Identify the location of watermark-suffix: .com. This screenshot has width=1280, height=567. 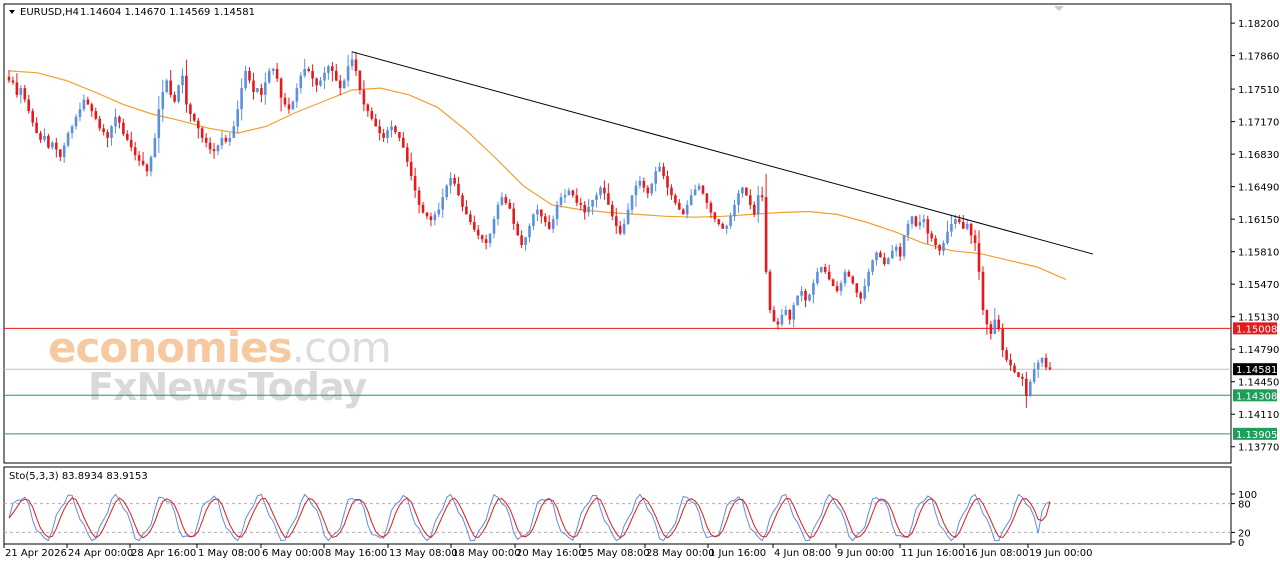
(341, 347).